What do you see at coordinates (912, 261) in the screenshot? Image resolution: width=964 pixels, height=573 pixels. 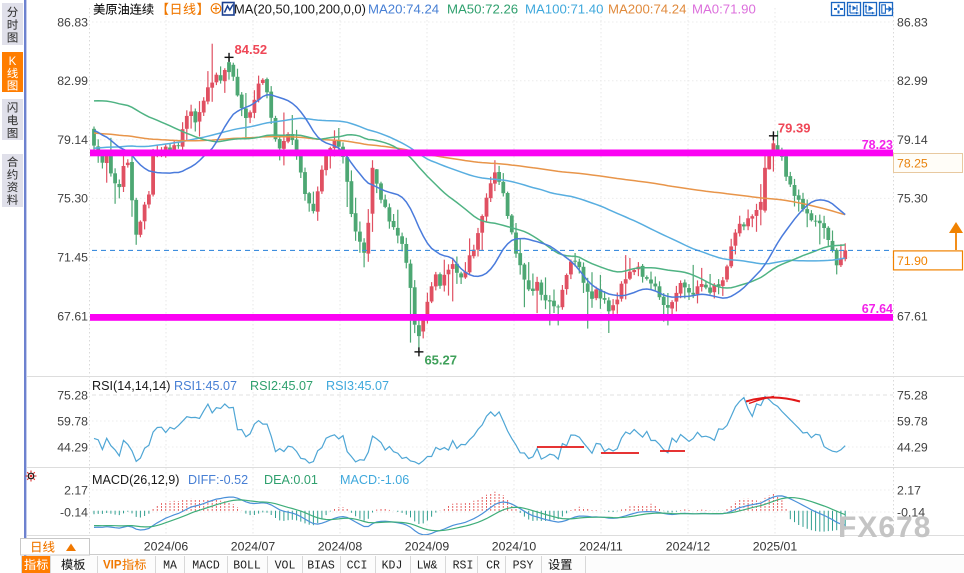 I see `svg-text: 71.90` at bounding box center [912, 261].